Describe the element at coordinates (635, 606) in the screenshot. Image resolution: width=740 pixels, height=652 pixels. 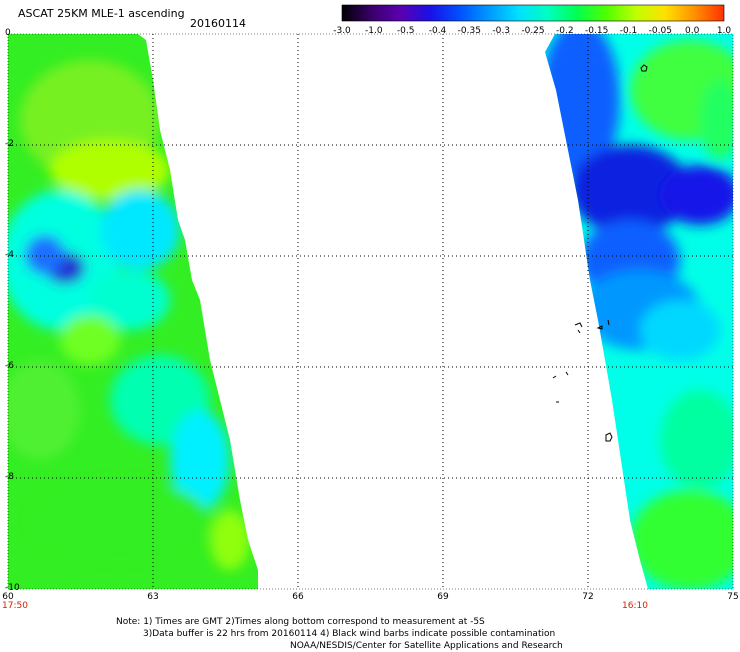
I see `right-swath-time: 16:10` at that location.